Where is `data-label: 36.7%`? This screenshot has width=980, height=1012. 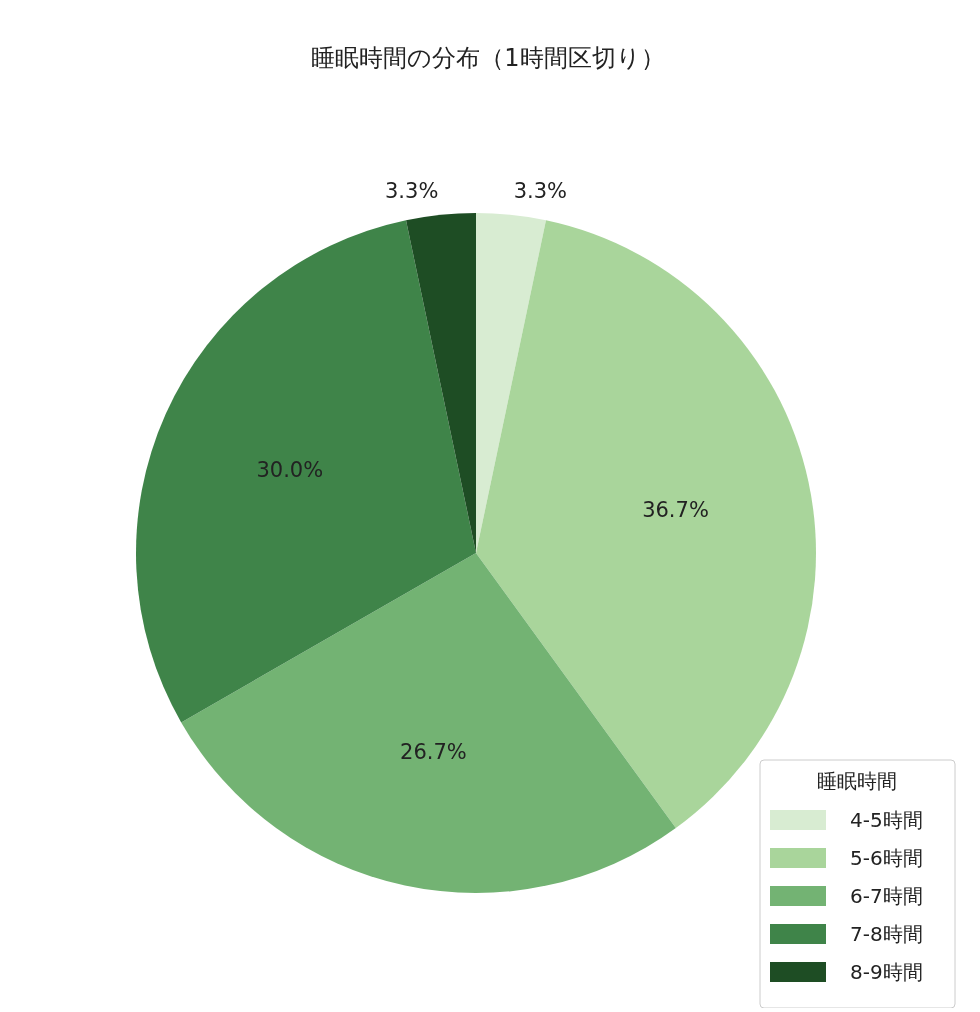
data-label: 36.7% is located at coordinates (675, 510).